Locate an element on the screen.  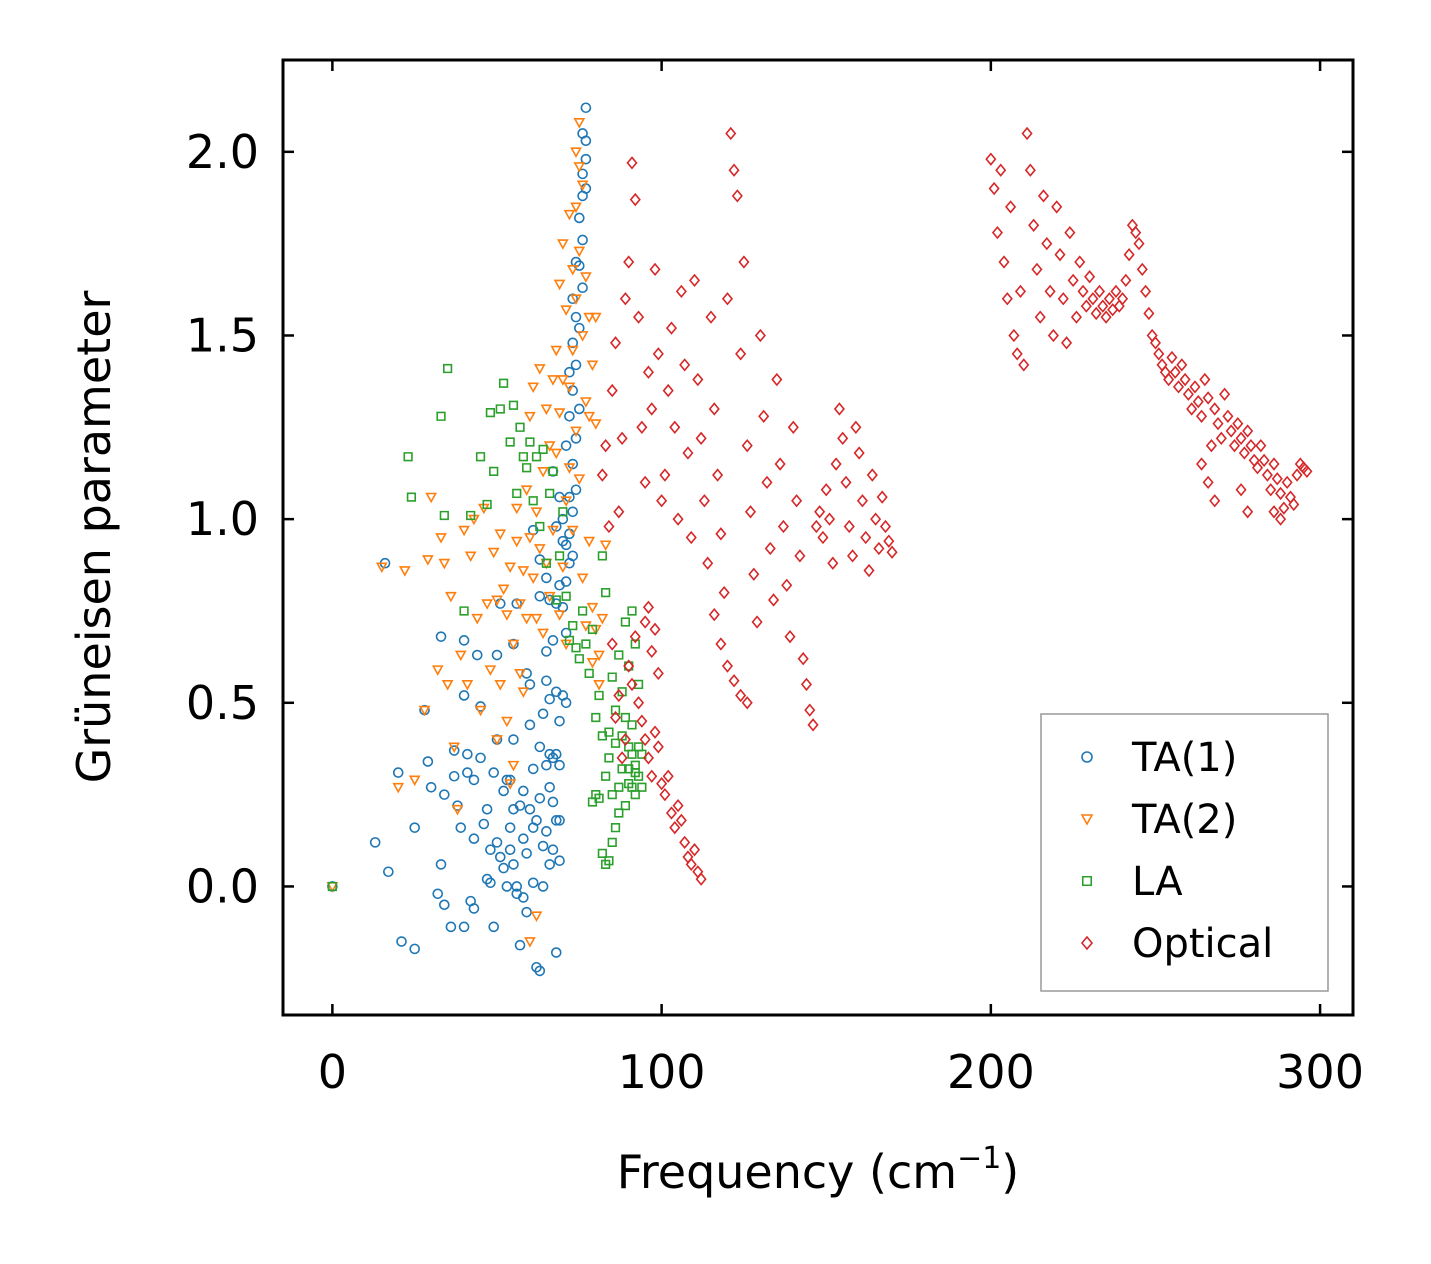
legend-item: LA is located at coordinates (1132, 882).